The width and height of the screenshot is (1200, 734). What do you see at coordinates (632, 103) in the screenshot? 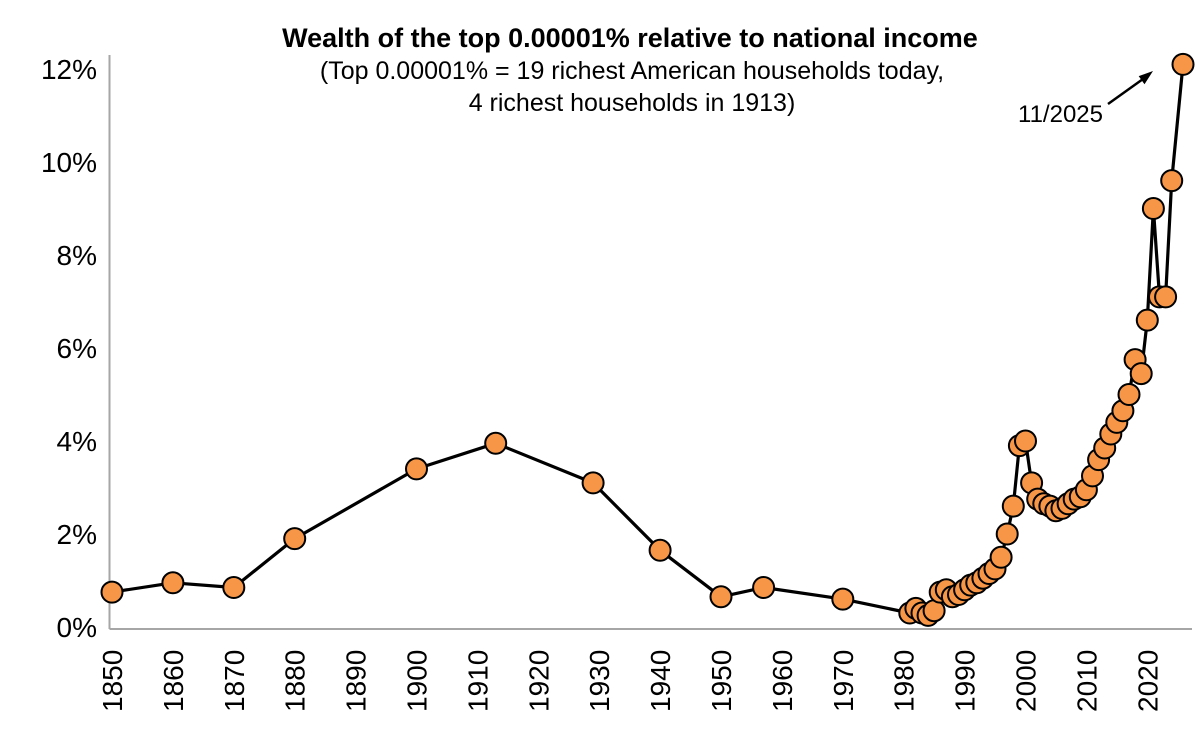
I see `chart-subtitle-line2: 4 richest households in 1913)` at bounding box center [632, 103].